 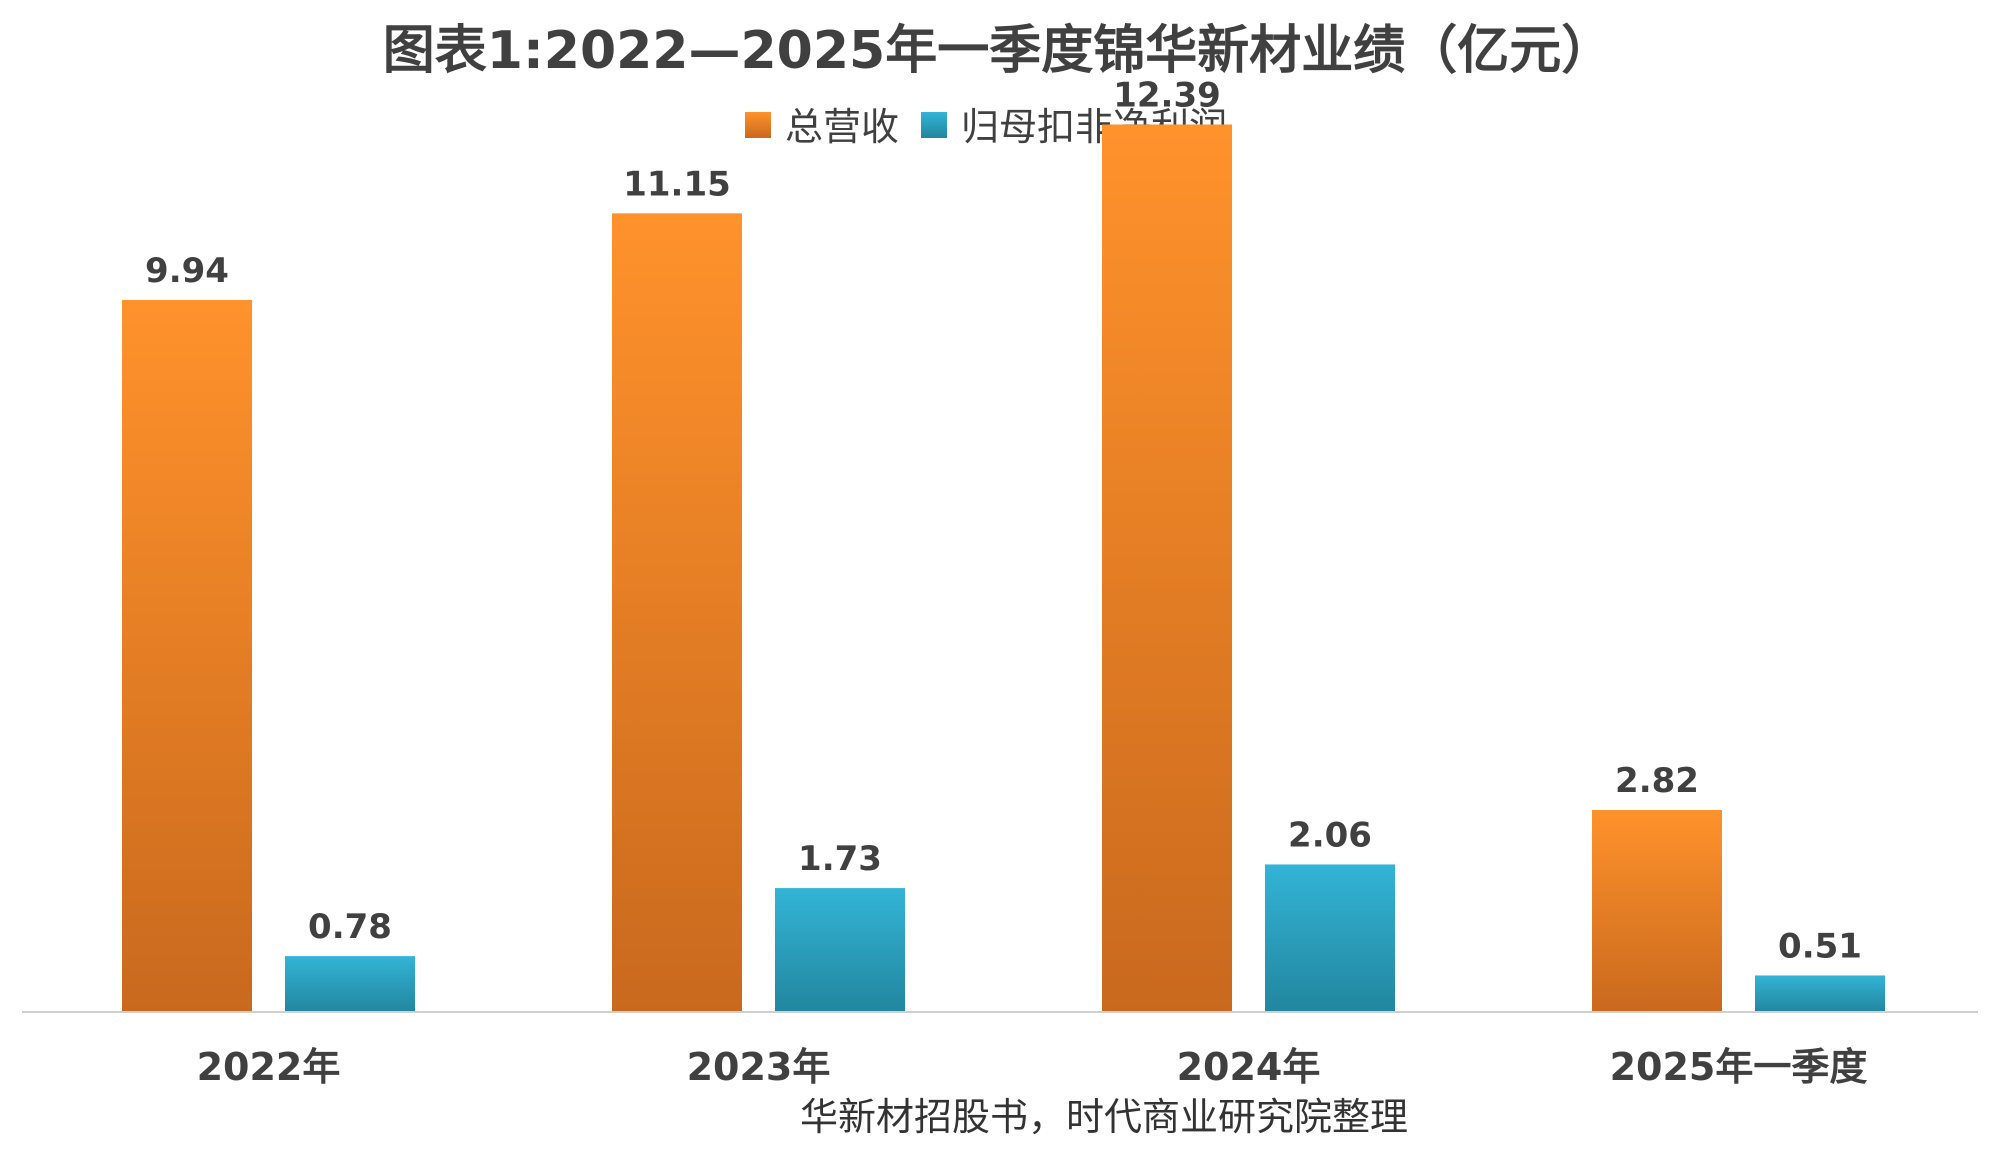 I want to click on source-note: 华新材招股书，时代商业研究院整理, so click(x=1104, y=1117).